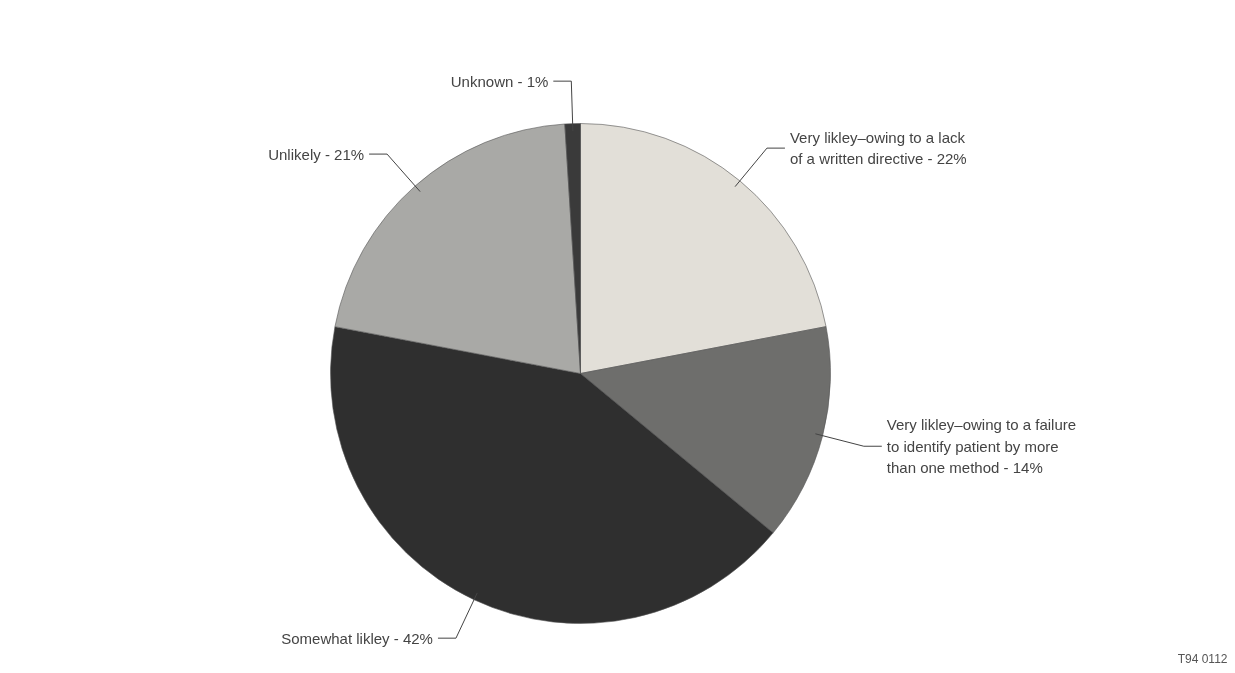  Describe the element at coordinates (316, 154) in the screenshot. I see `slice-label: Unlikely - 21%` at that location.